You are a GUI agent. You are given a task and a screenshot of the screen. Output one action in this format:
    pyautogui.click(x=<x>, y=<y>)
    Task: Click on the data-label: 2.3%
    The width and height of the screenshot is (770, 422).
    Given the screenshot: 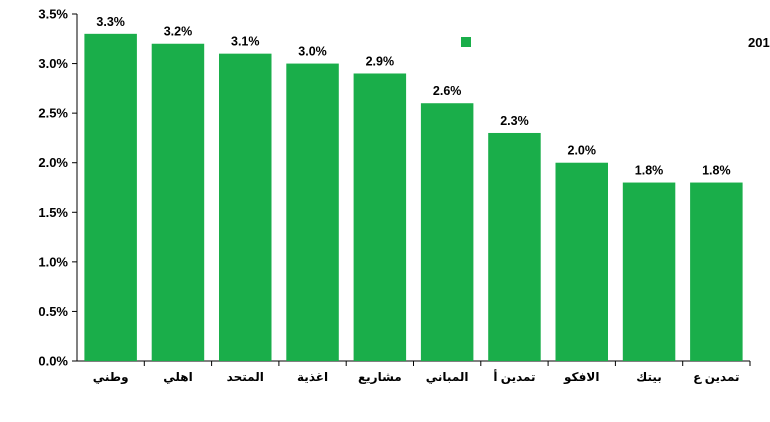 What is the action you would take?
    pyautogui.click(x=514, y=121)
    